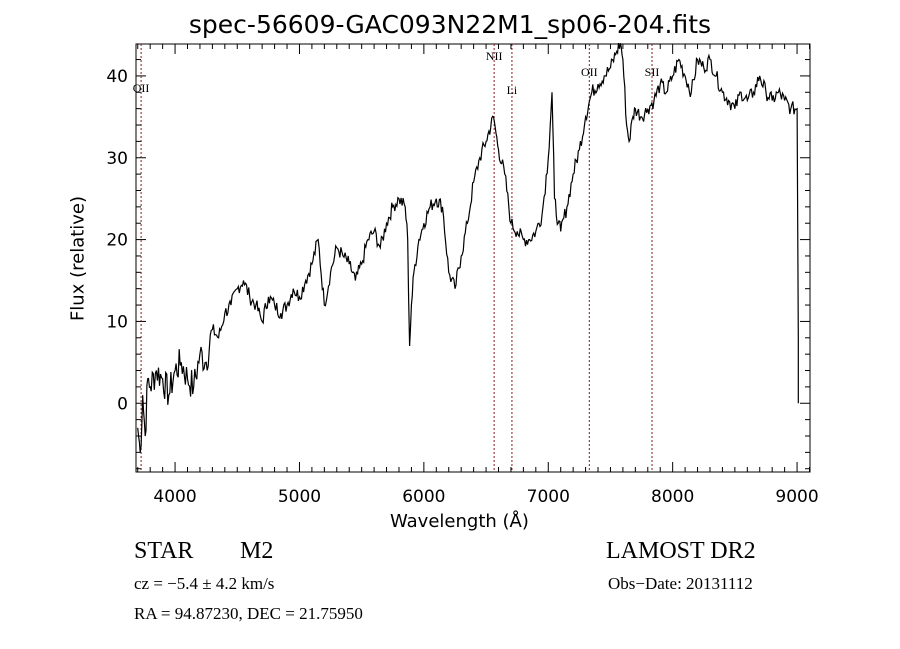 This screenshot has height=649, width=900. Describe the element at coordinates (299, 497) in the screenshot. I see `x-tick-label: 5000` at that location.